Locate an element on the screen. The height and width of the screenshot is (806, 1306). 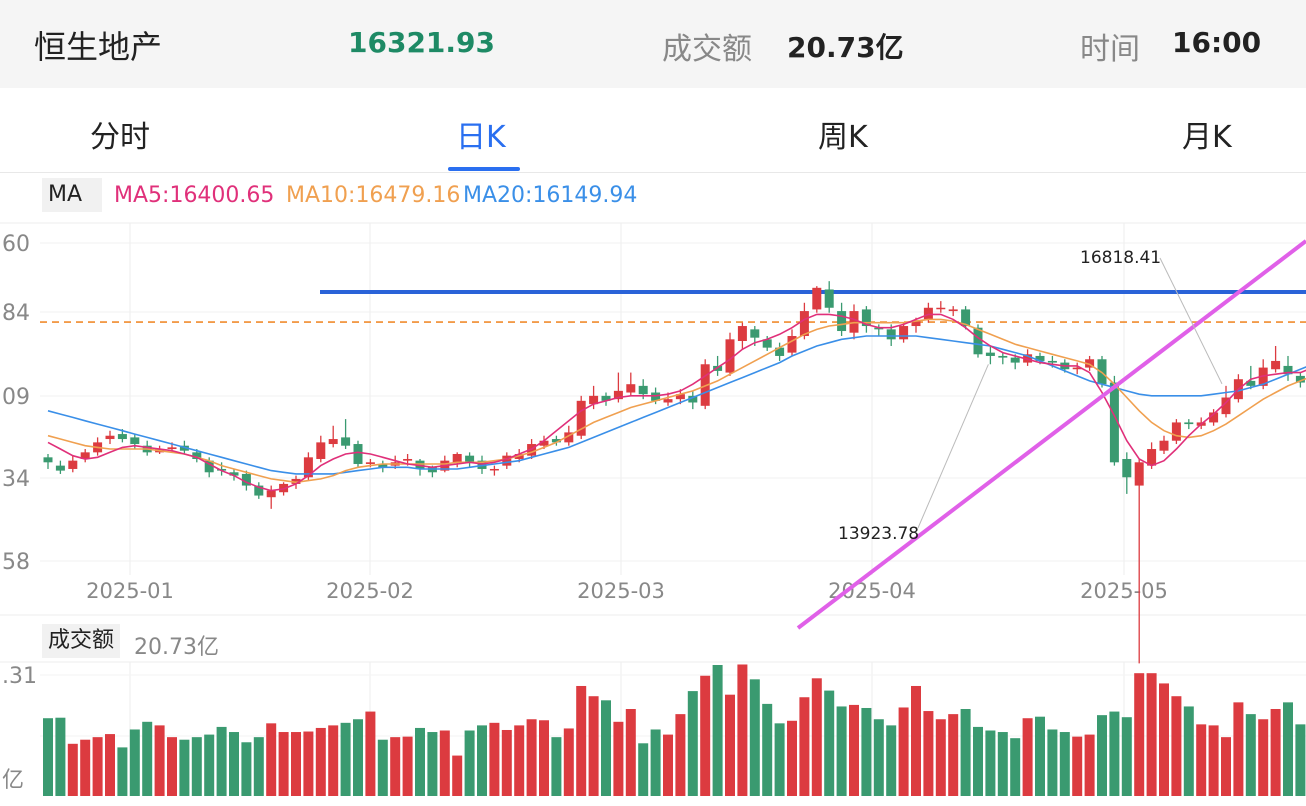
turnover-label: 成交额 is located at coordinates (707, 49).